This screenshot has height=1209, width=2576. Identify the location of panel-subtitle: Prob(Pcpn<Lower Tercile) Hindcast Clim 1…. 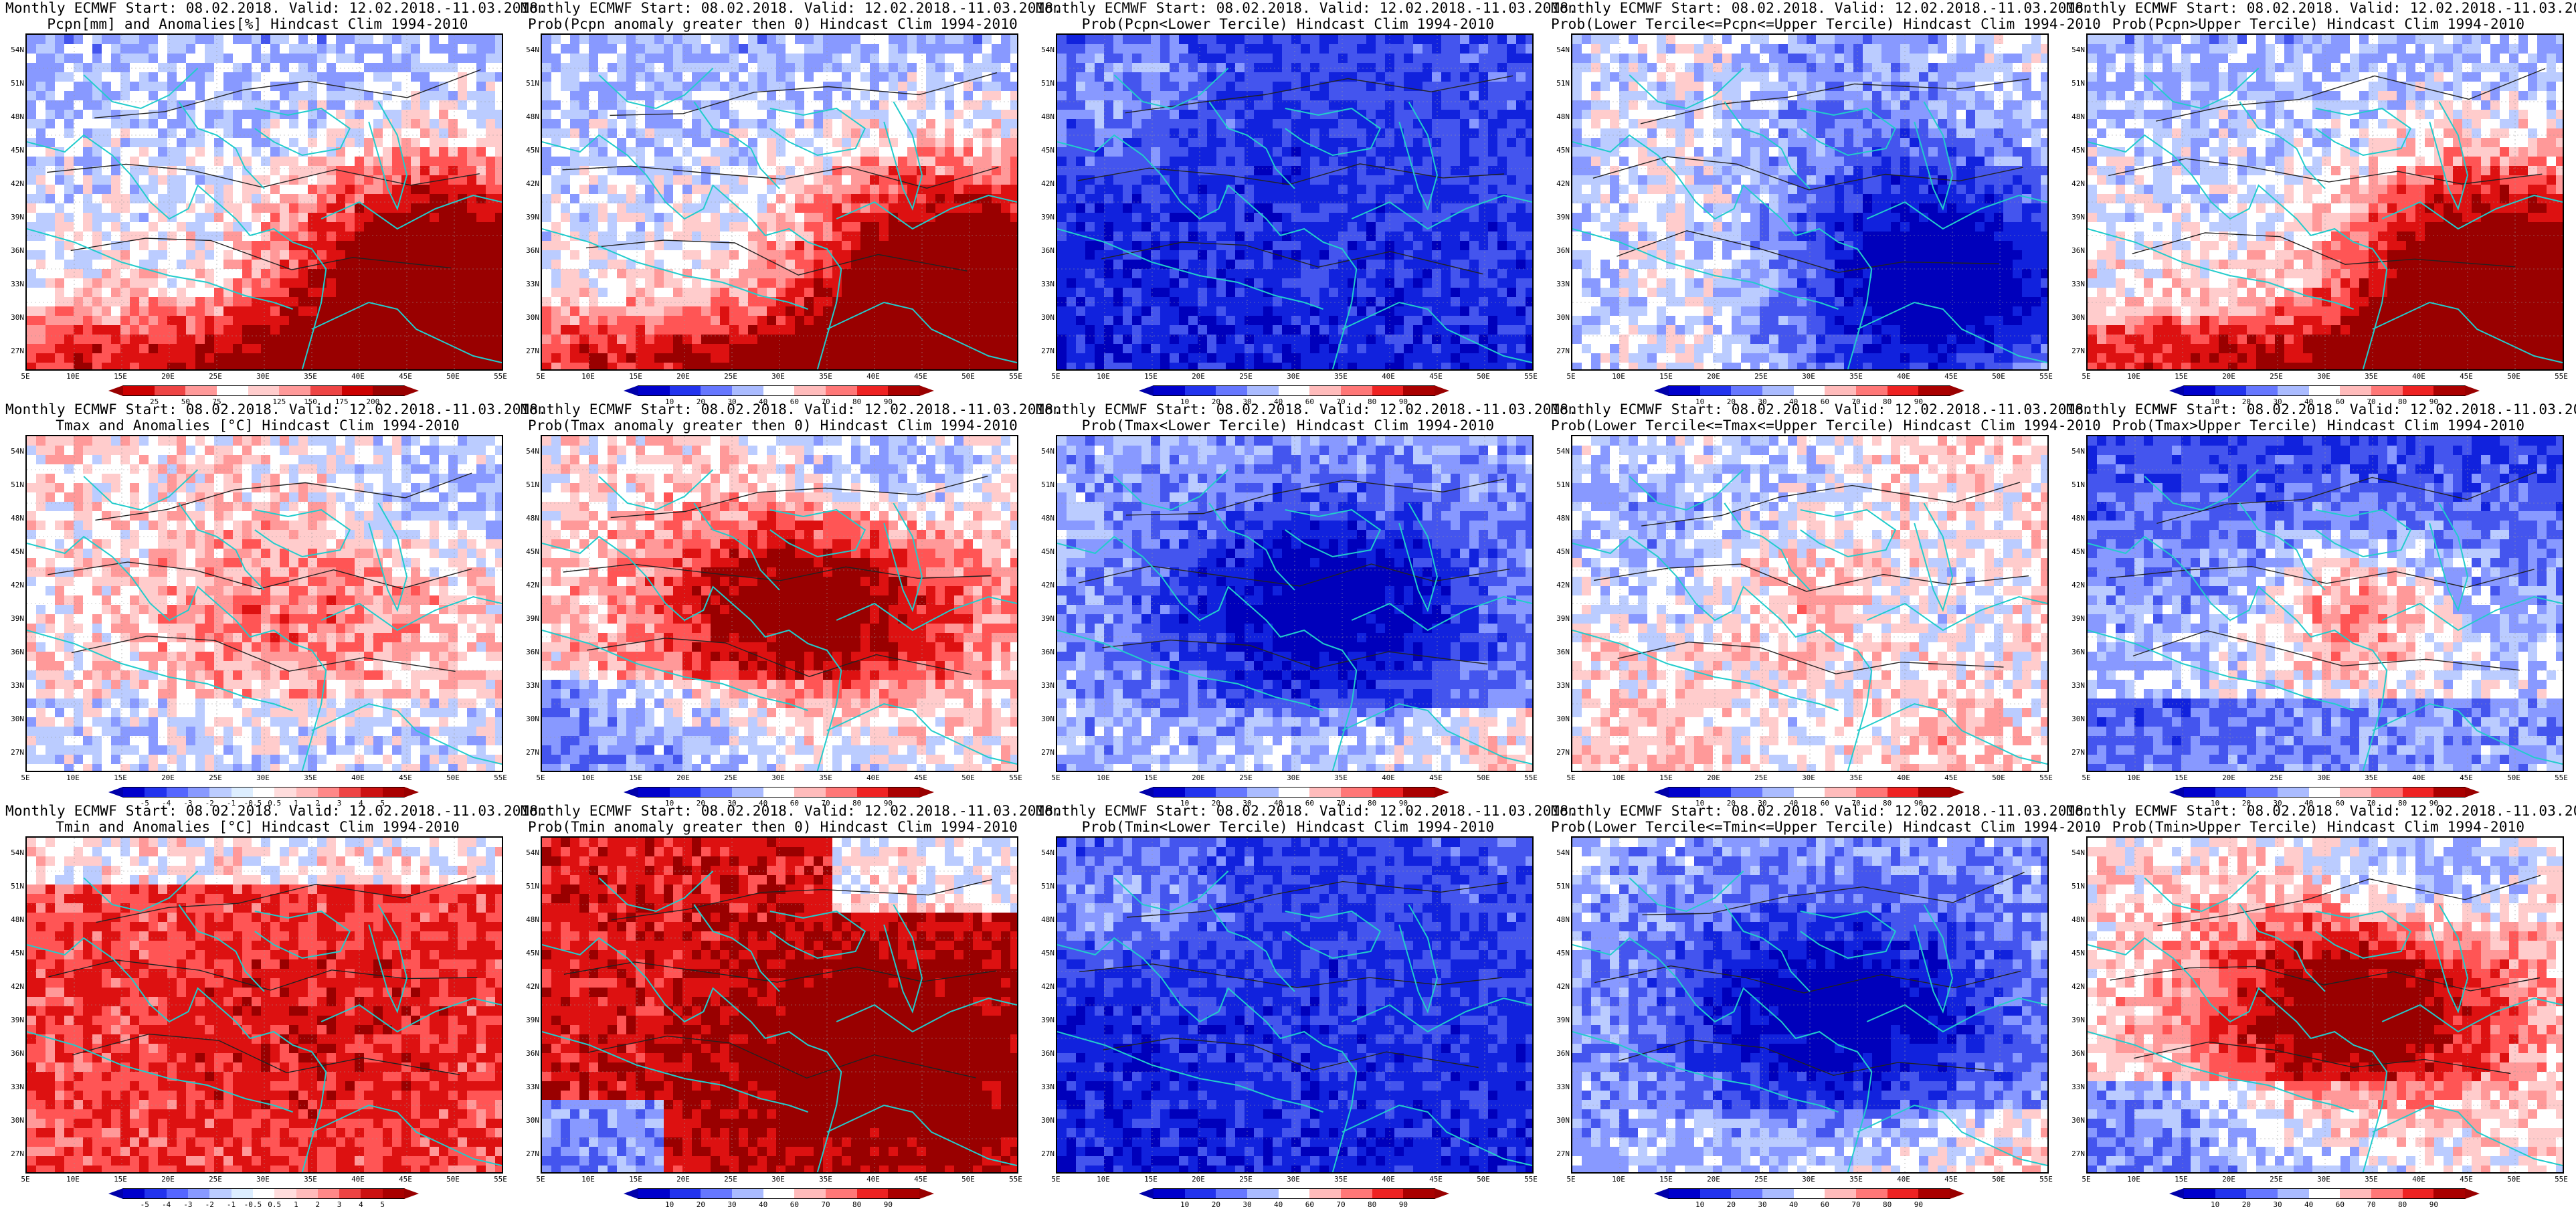
(1288, 24).